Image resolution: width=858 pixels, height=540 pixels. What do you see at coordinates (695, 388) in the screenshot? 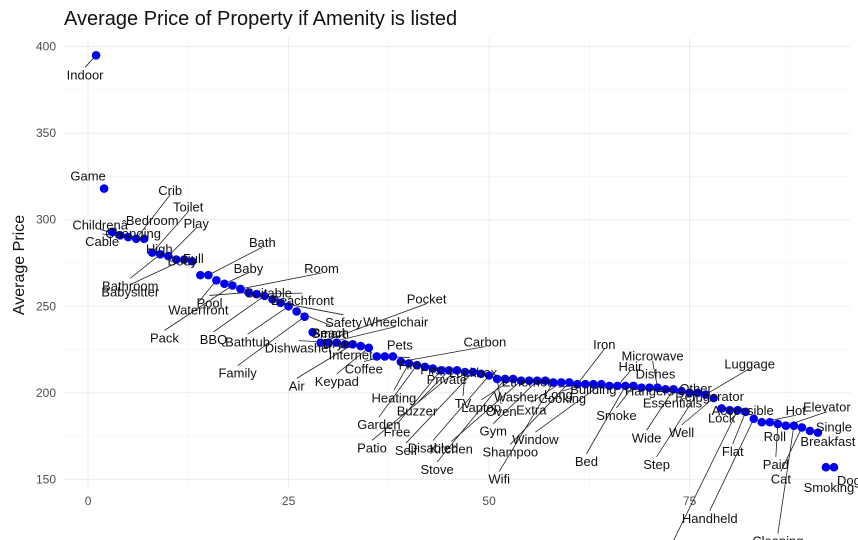
I see `point-label: Other` at bounding box center [695, 388].